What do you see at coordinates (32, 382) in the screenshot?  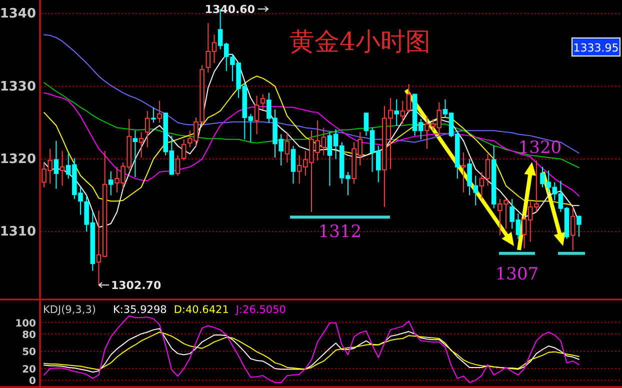 I see `y-tick-label: 0` at bounding box center [32, 382].